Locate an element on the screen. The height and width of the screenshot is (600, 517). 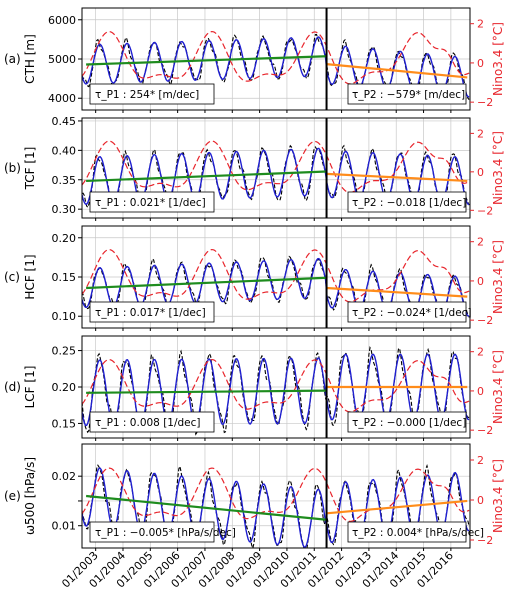
y-tick-label: 0.01 is located at coordinates (64, 526).